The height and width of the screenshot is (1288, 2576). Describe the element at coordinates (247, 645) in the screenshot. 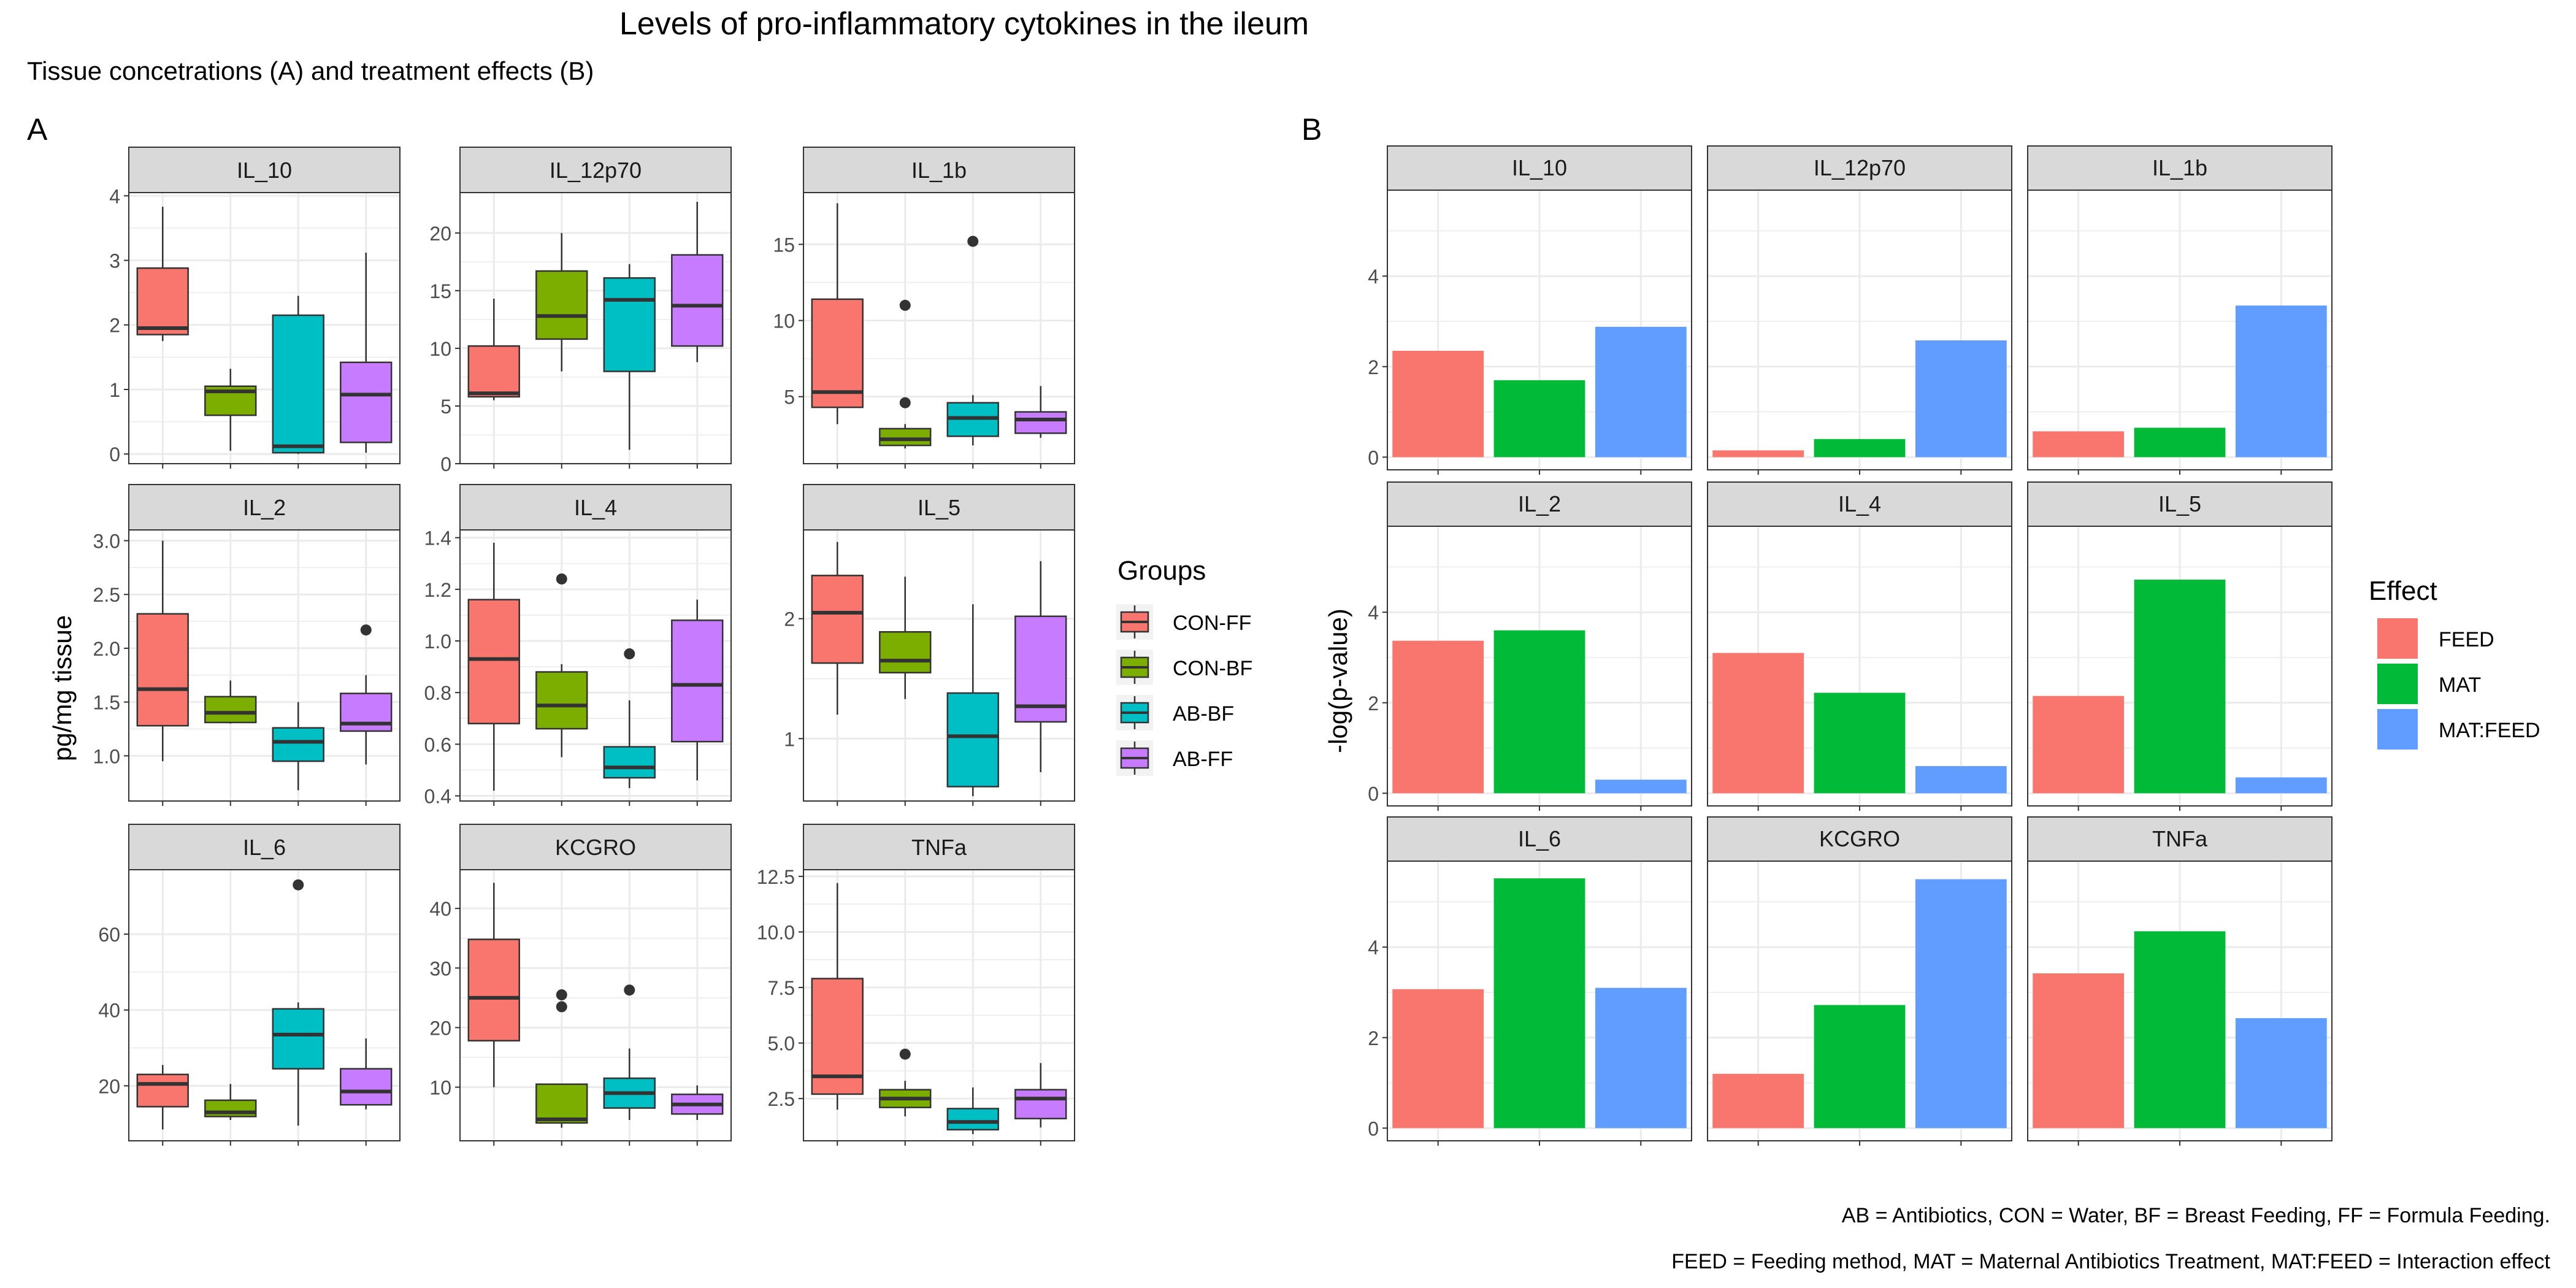

I see `facet-il_2: IL_2 1.0 1.5 2.0 2.5 3.0` at that location.